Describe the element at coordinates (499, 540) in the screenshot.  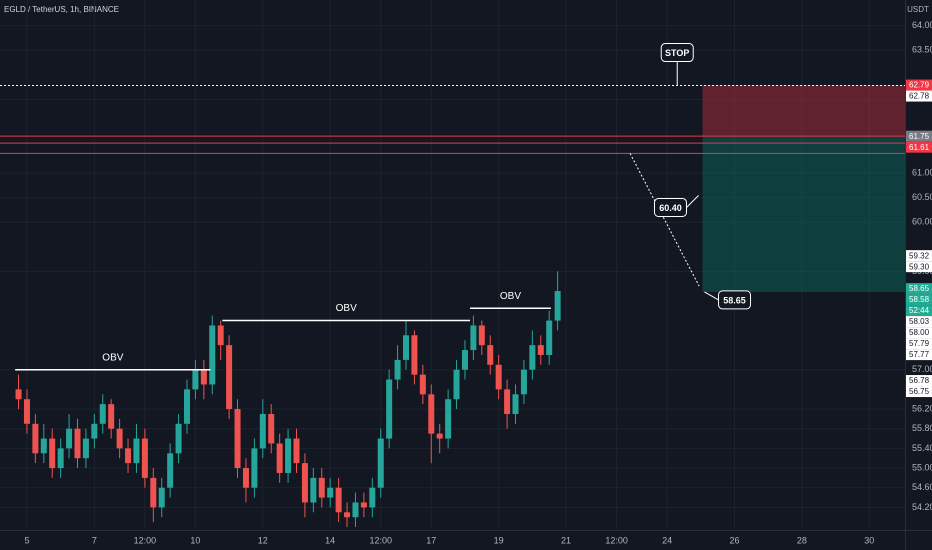
I see `x-tick-label: 19` at that location.